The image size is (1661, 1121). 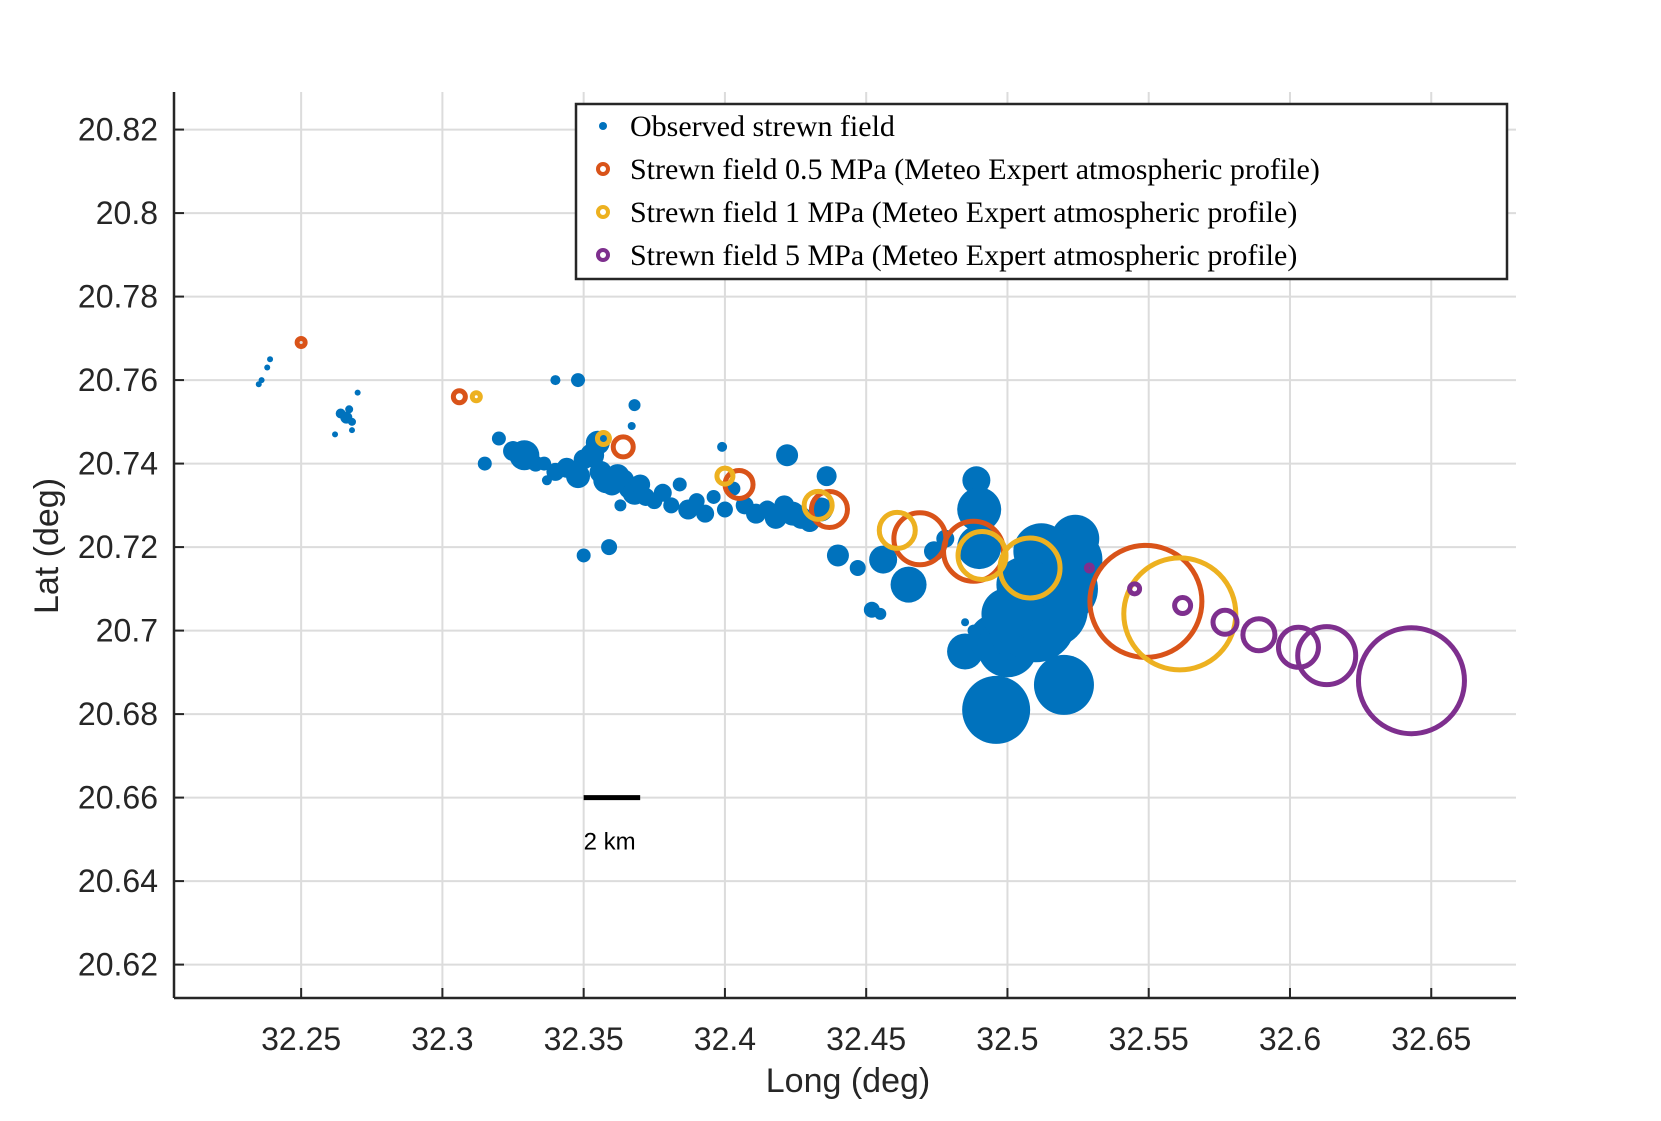 I want to click on x-tick-label: 32.4, so click(x=725, y=1039).